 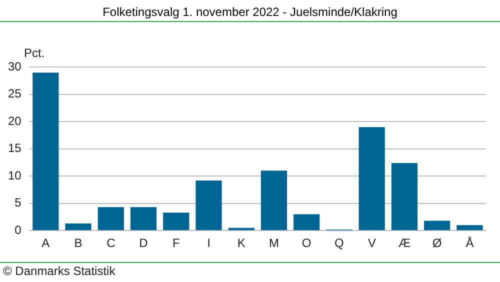 What do you see at coordinates (78, 243) in the screenshot?
I see `x-tick-label: B` at bounding box center [78, 243].